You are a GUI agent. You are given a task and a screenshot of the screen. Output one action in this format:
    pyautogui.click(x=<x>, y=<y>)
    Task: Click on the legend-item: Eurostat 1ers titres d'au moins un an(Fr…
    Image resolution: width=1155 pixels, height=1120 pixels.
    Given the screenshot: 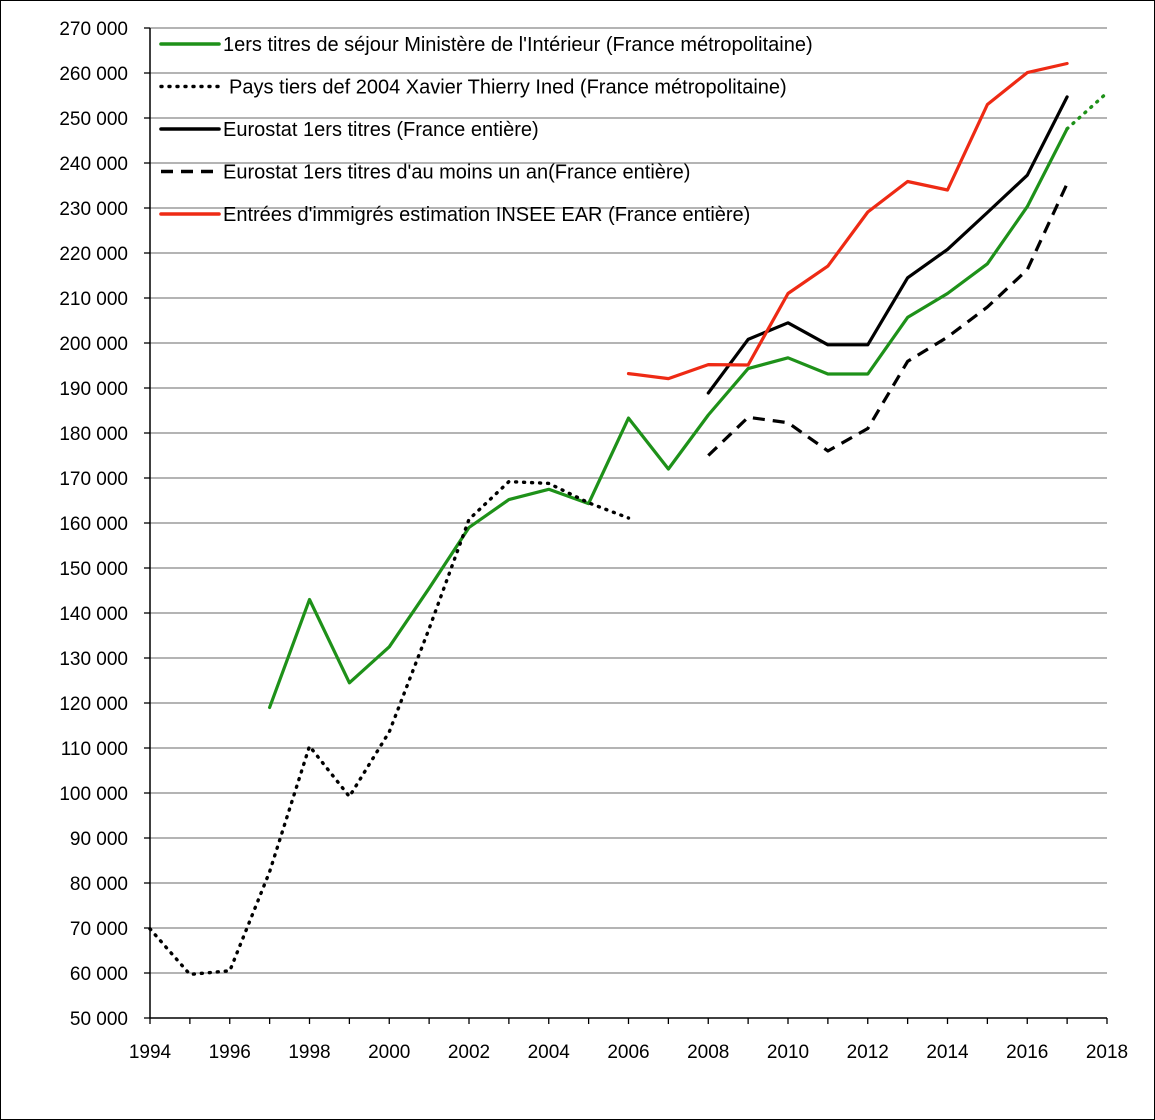 What is the action you would take?
    pyautogui.click(x=425, y=173)
    